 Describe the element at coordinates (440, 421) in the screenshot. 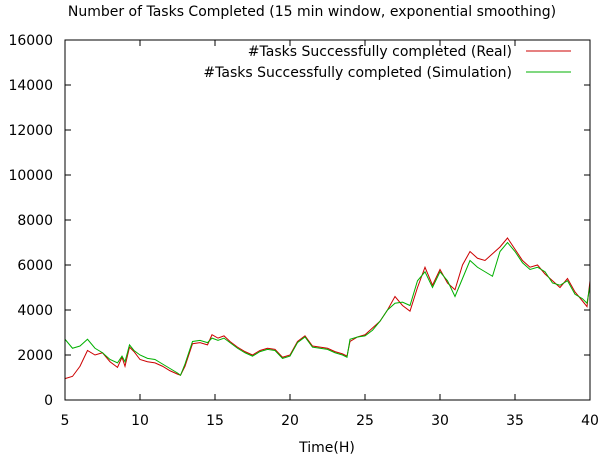

I see `x-tick-label: 30` at that location.